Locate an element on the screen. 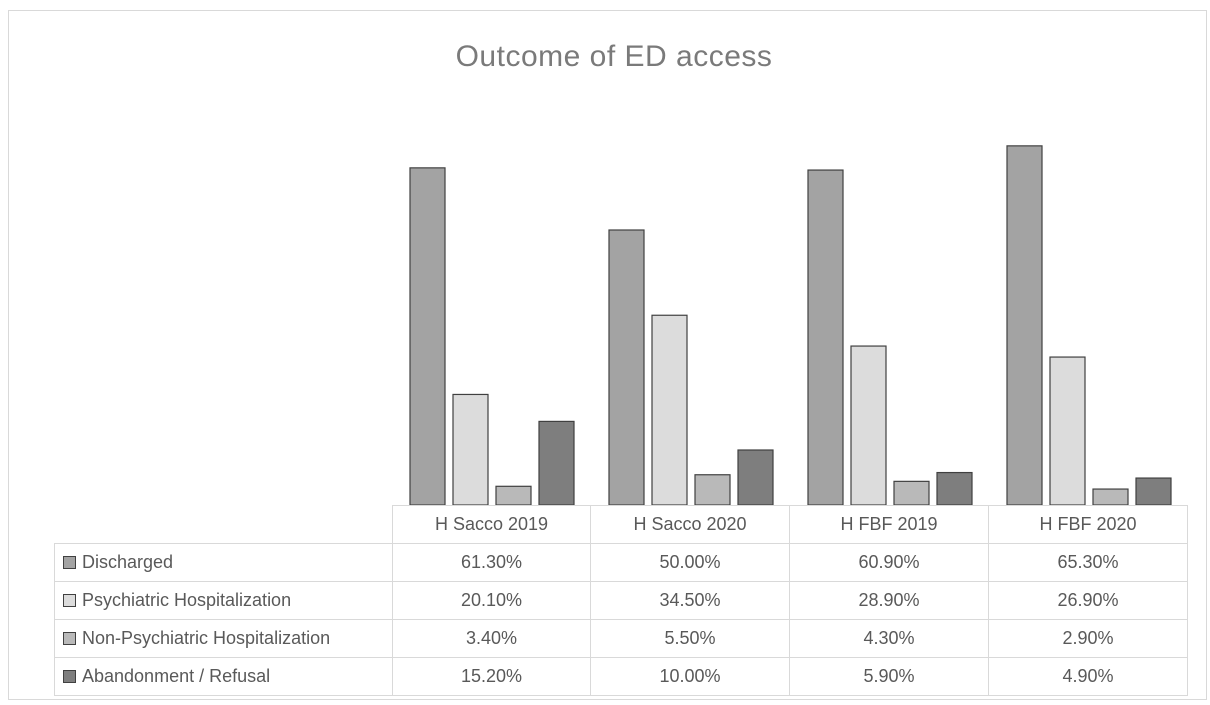 Image resolution: width=1210 pixels, height=705 pixels. data-label: 10.00% is located at coordinates (690, 676).